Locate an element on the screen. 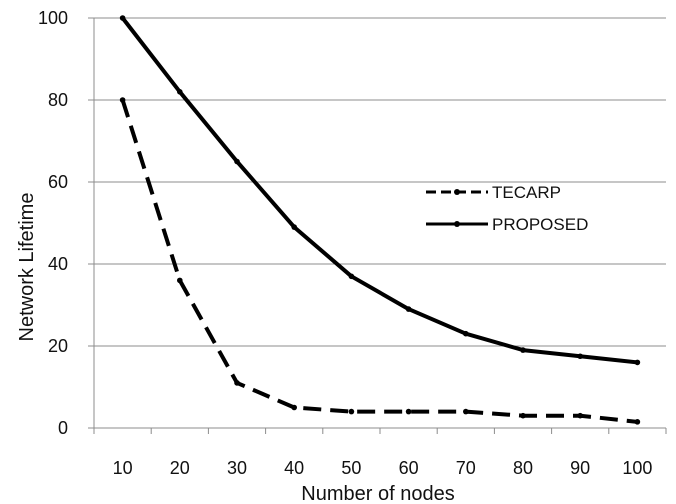 The height and width of the screenshot is (504, 676). x-tick-label: 40 is located at coordinates (294, 468).